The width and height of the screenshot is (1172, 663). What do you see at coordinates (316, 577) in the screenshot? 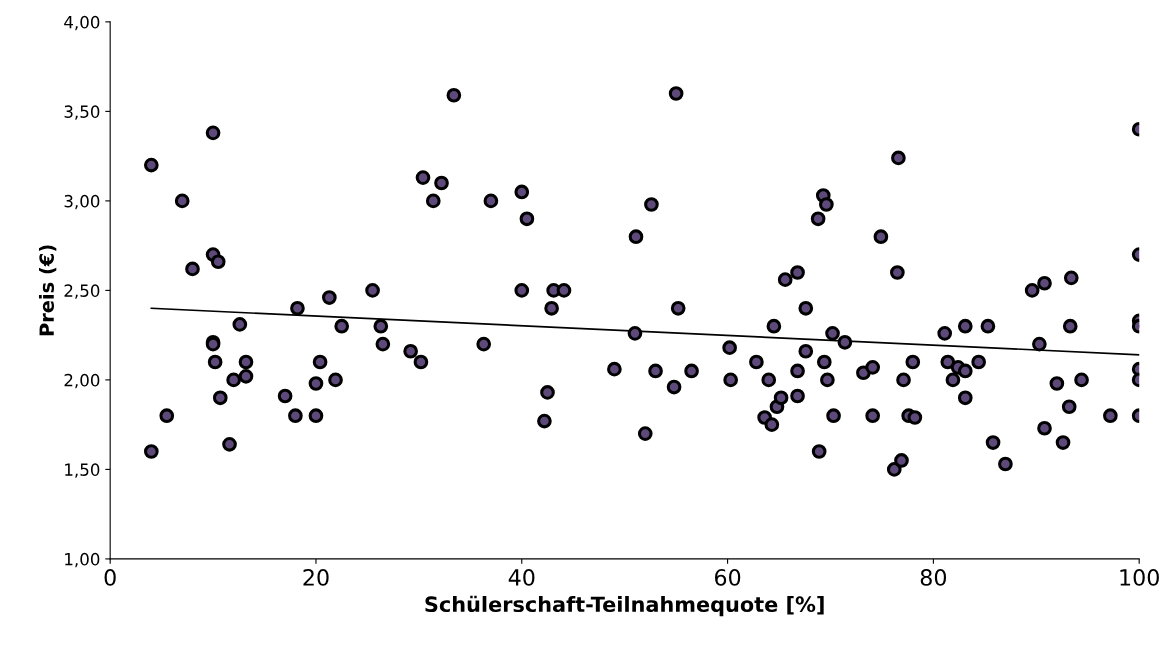
I see `x-tick-label: 20` at bounding box center [316, 577].